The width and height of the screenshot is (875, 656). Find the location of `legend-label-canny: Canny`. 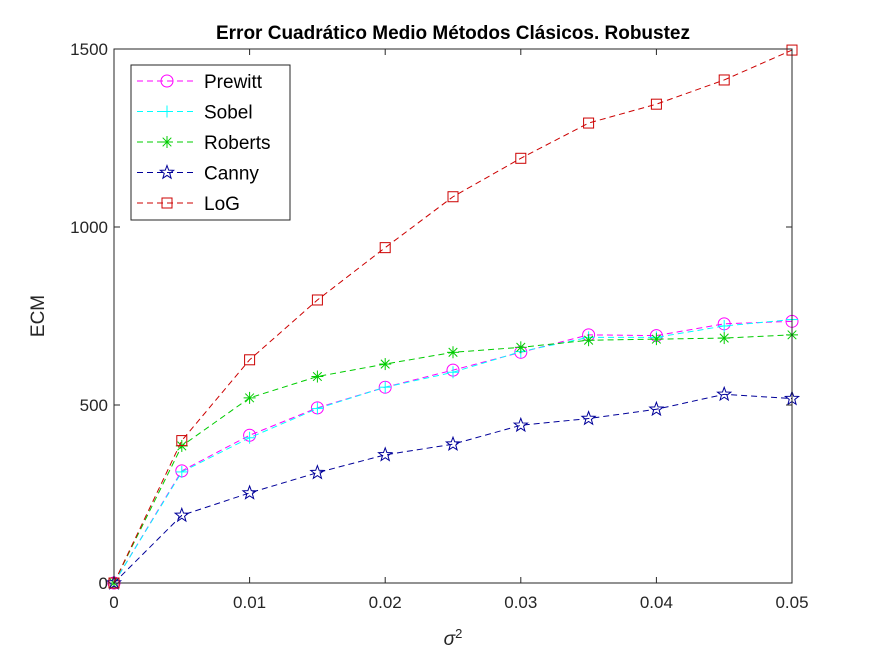

legend-label-canny: Canny is located at coordinates (231, 174).